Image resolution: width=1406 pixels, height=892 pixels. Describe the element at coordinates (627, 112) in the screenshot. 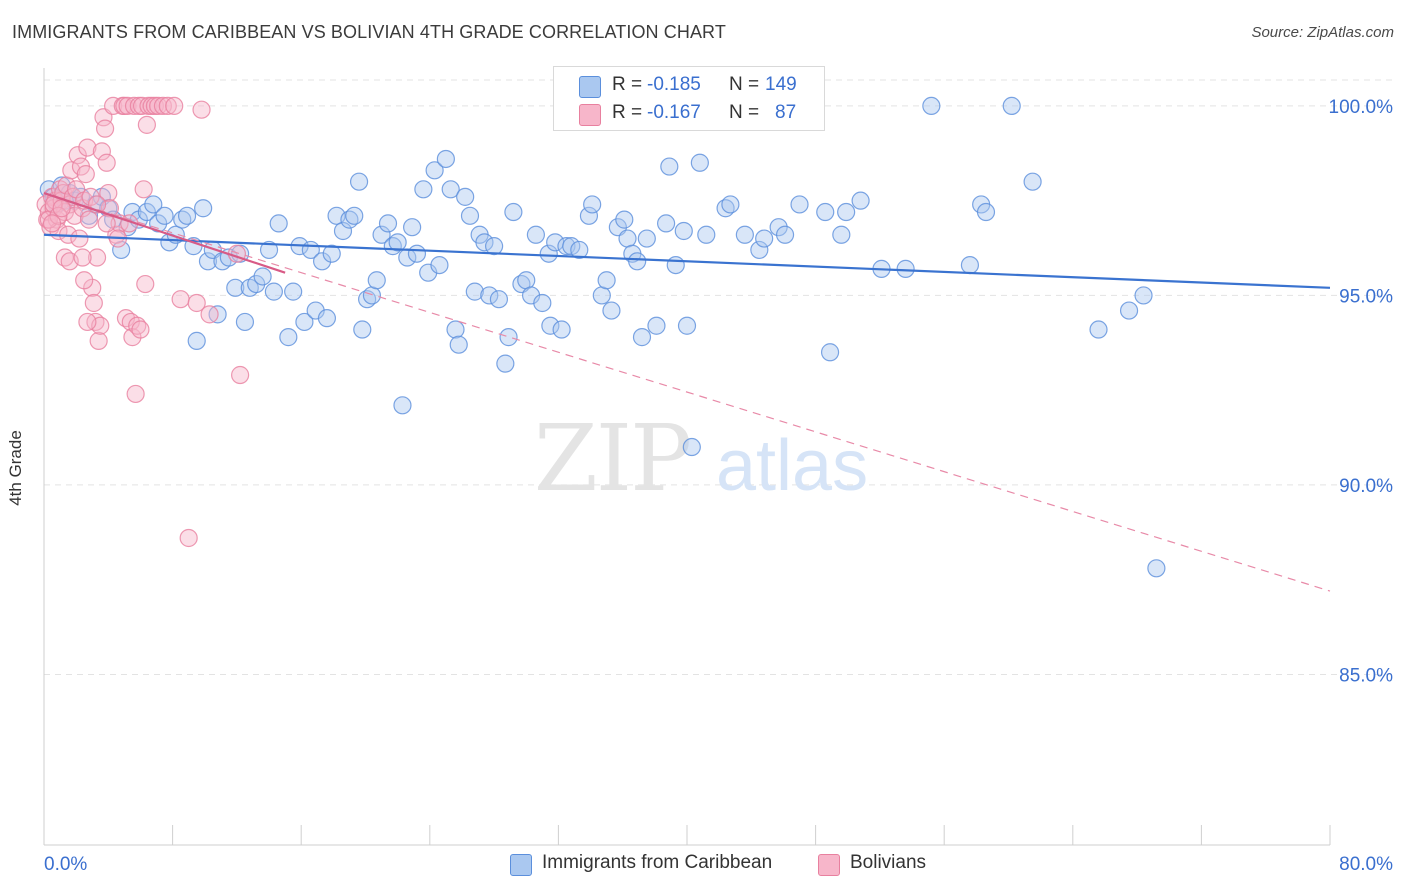

I see `legend-r-label: R =` at that location.